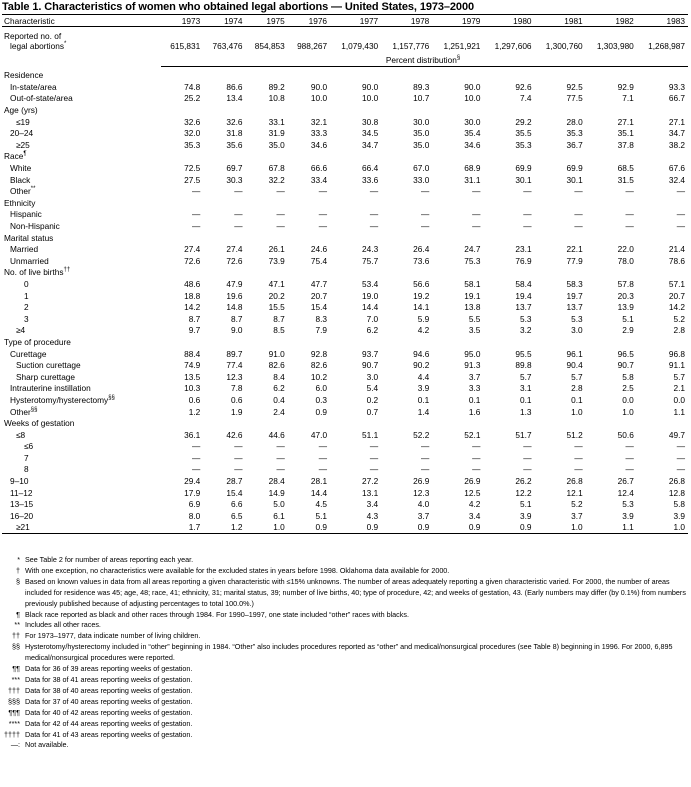 This screenshot has width=691, height=787. What do you see at coordinates (236, 388) in the screenshot?
I see `cell-value: 7.8` at bounding box center [236, 388].